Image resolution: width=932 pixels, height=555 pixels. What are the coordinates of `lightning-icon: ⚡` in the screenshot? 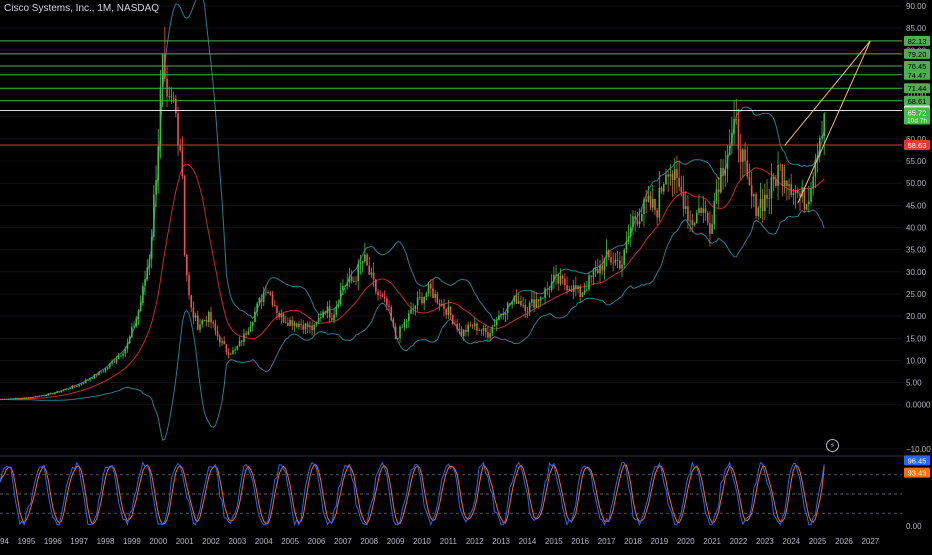 It's located at (832, 445).